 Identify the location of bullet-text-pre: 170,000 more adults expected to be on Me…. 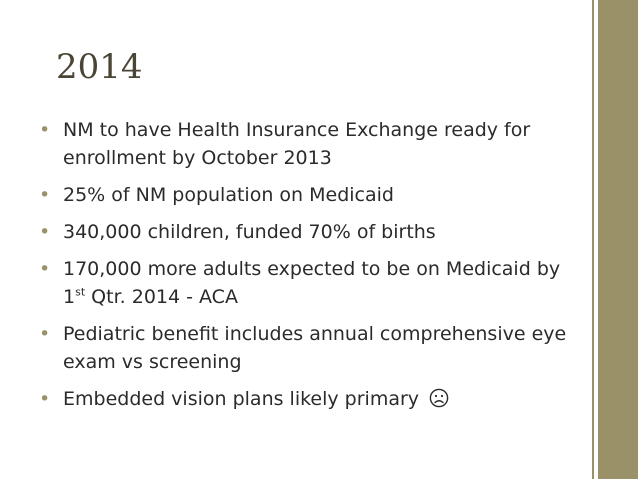
(312, 283).